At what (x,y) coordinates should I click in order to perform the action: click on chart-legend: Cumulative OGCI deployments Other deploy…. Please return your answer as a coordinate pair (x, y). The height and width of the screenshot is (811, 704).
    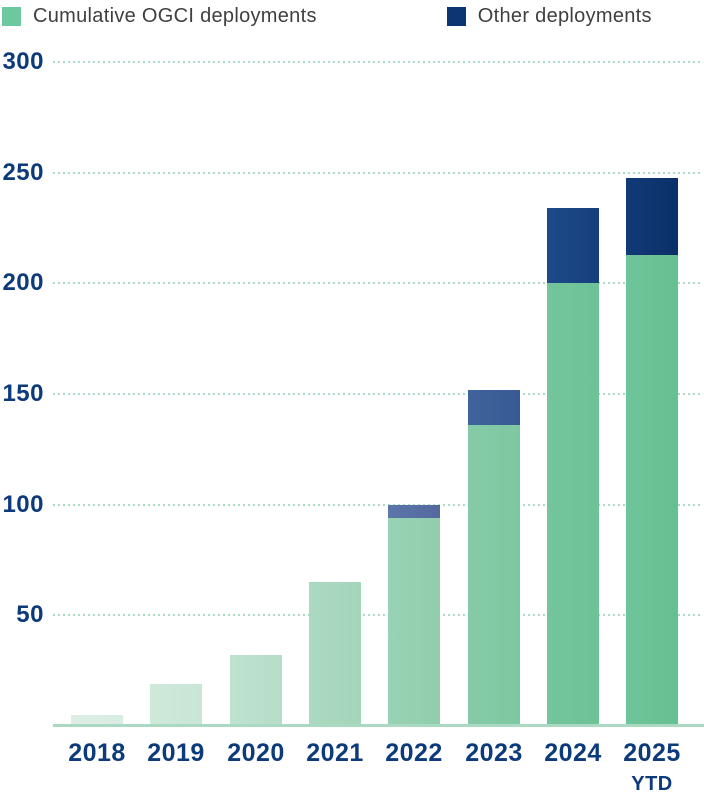
    Looking at the image, I should click on (327, 16).